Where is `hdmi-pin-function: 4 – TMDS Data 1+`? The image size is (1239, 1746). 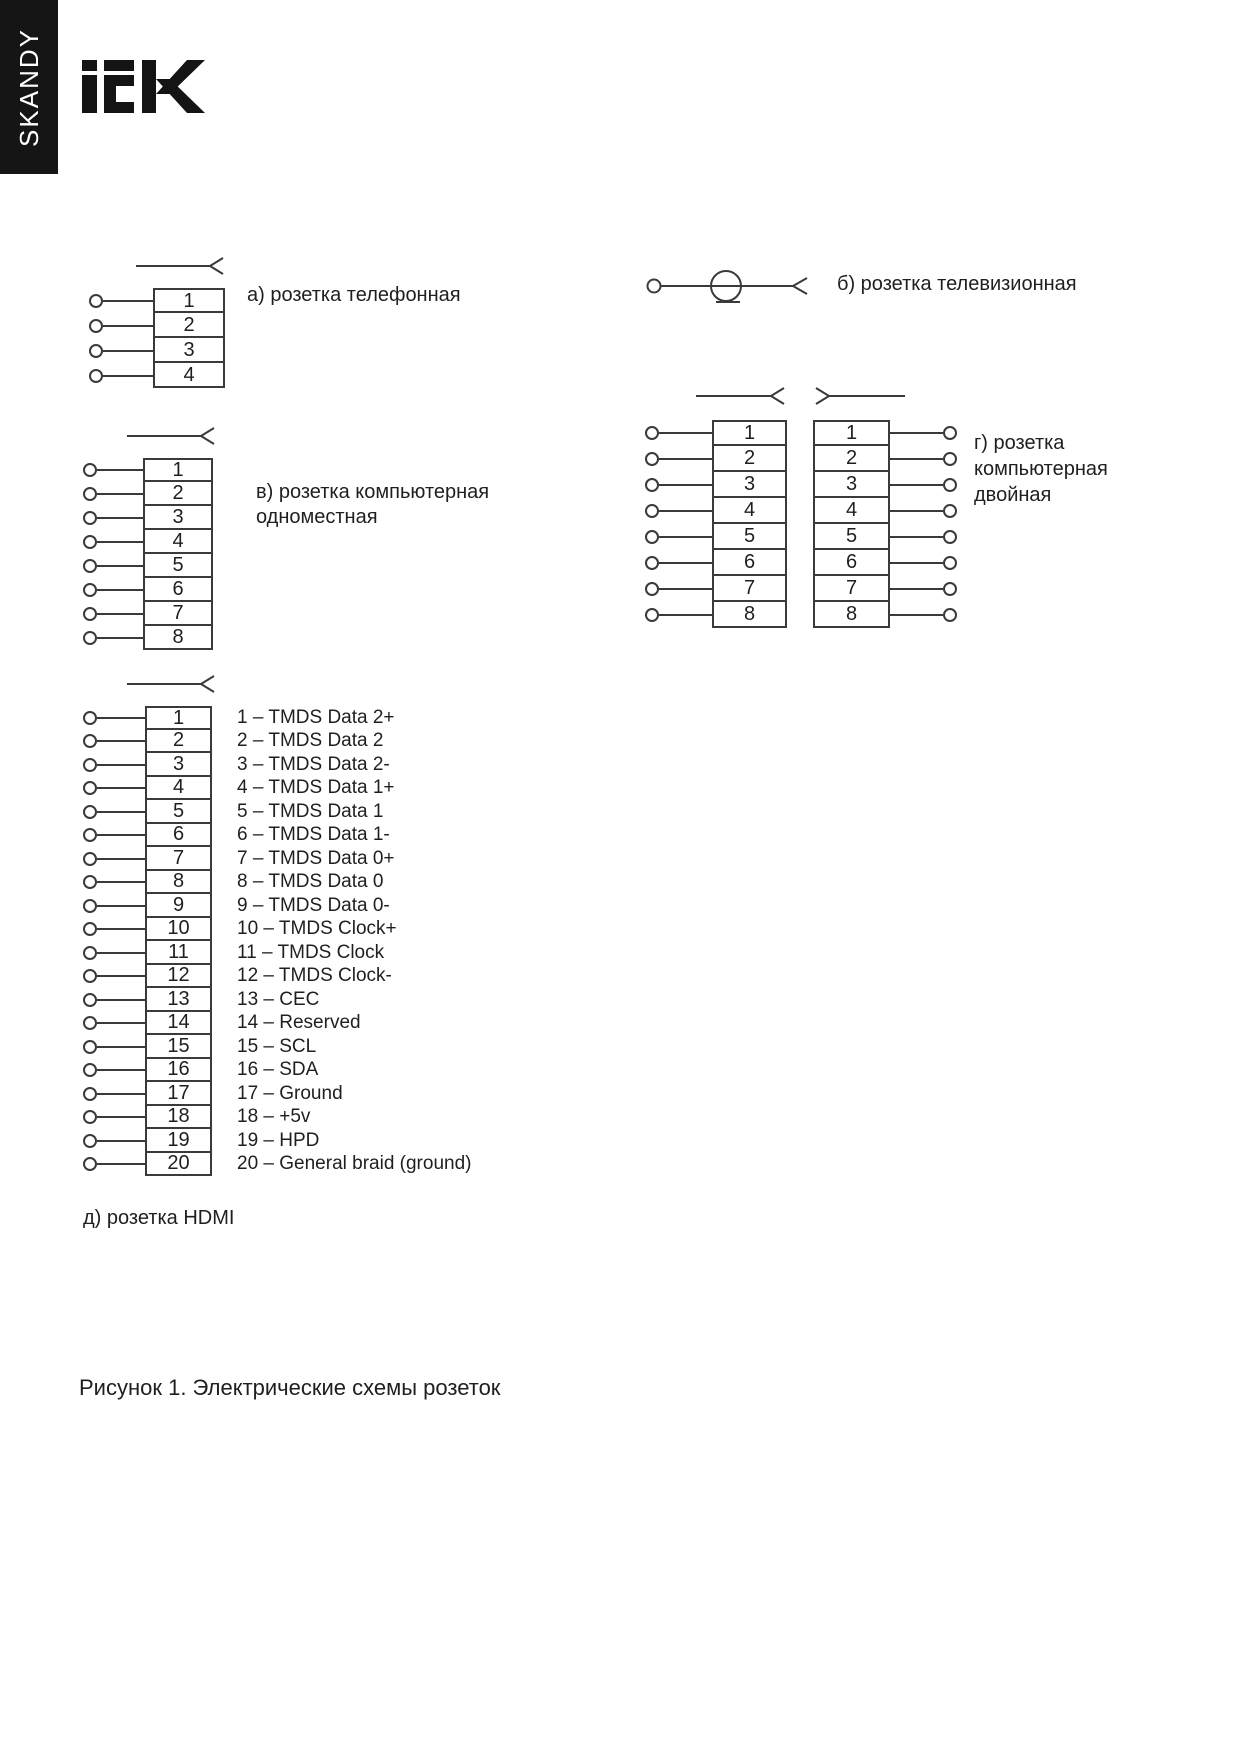
hdmi-pin-function: 4 – TMDS Data 1+ is located at coordinates (316, 788).